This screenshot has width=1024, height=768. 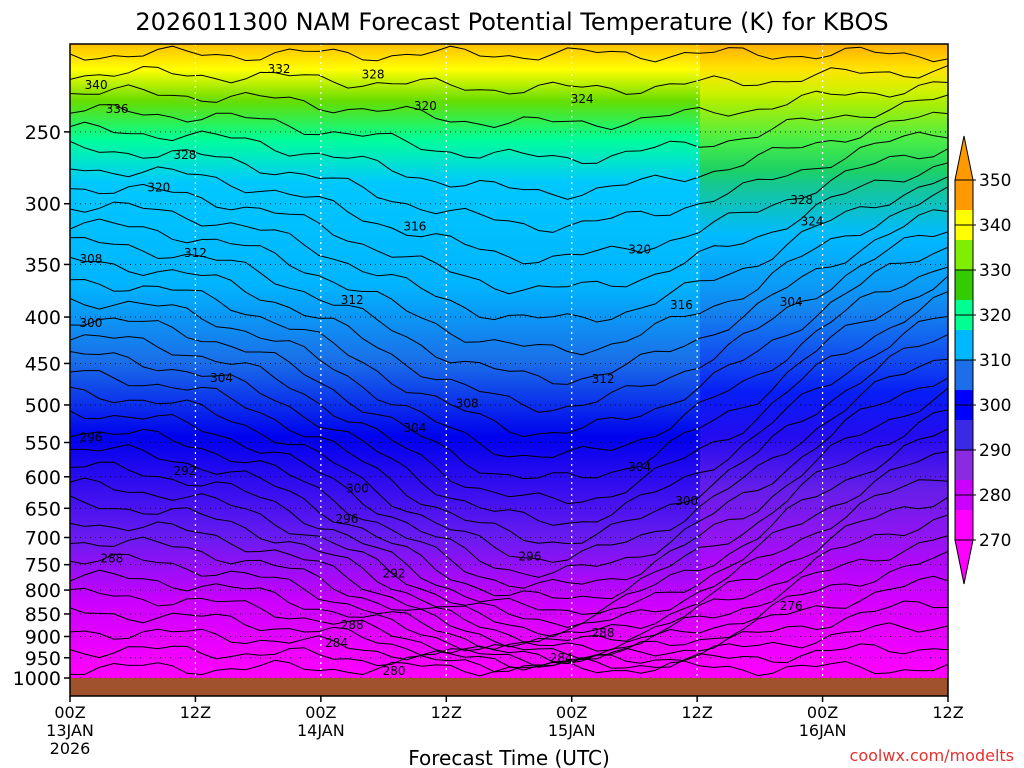 I want to click on y-tick-label: 650, so click(x=43, y=509).